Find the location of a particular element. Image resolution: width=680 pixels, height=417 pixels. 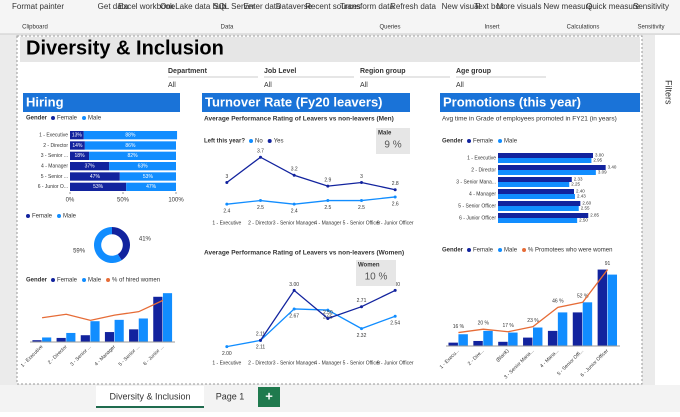

ribbon-button: OneLake data hub is located at coordinates (193, 6).